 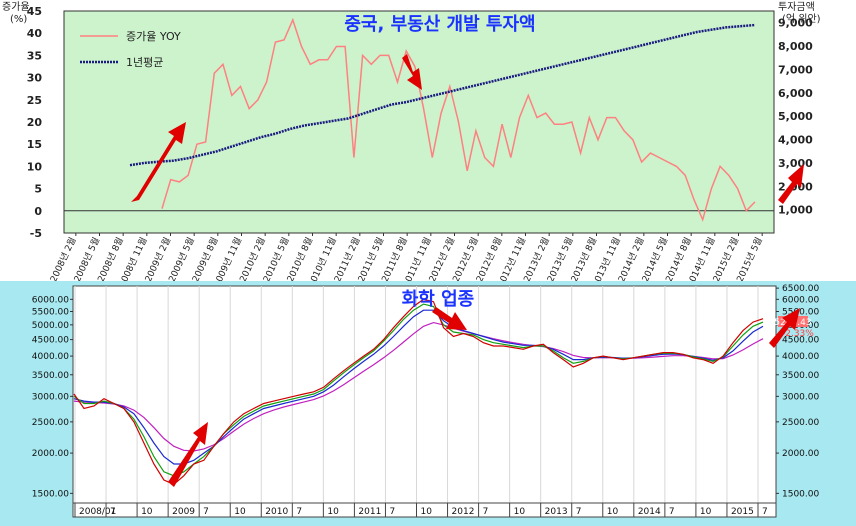 What do you see at coordinates (800, 397) in the screenshot?
I see `bottom-right-tick-label: 3000.00` at bounding box center [800, 397].